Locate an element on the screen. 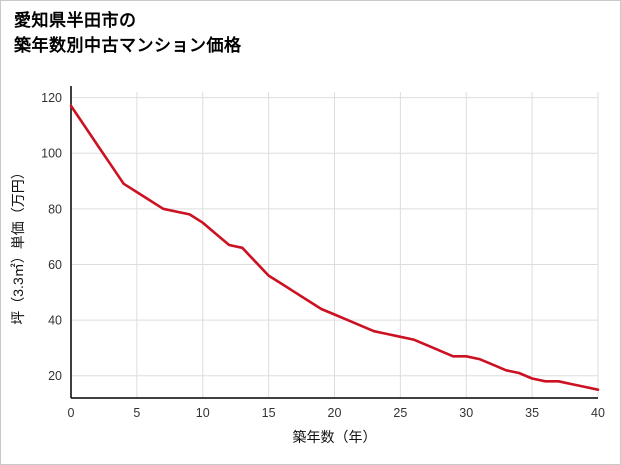 This screenshot has width=621, height=465. y-tick-label: 100 is located at coordinates (51, 154).